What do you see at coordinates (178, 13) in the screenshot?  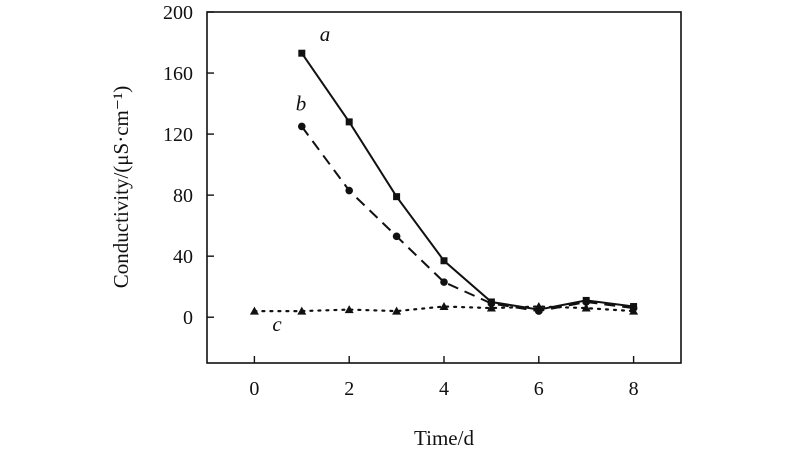 I see `y-tick-label: 200` at bounding box center [178, 13].